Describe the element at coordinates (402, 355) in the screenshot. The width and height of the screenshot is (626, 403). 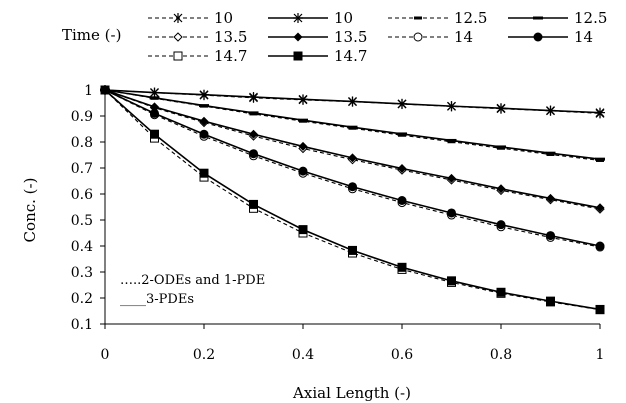
I see `x-tick-label: 0.6` at that location.